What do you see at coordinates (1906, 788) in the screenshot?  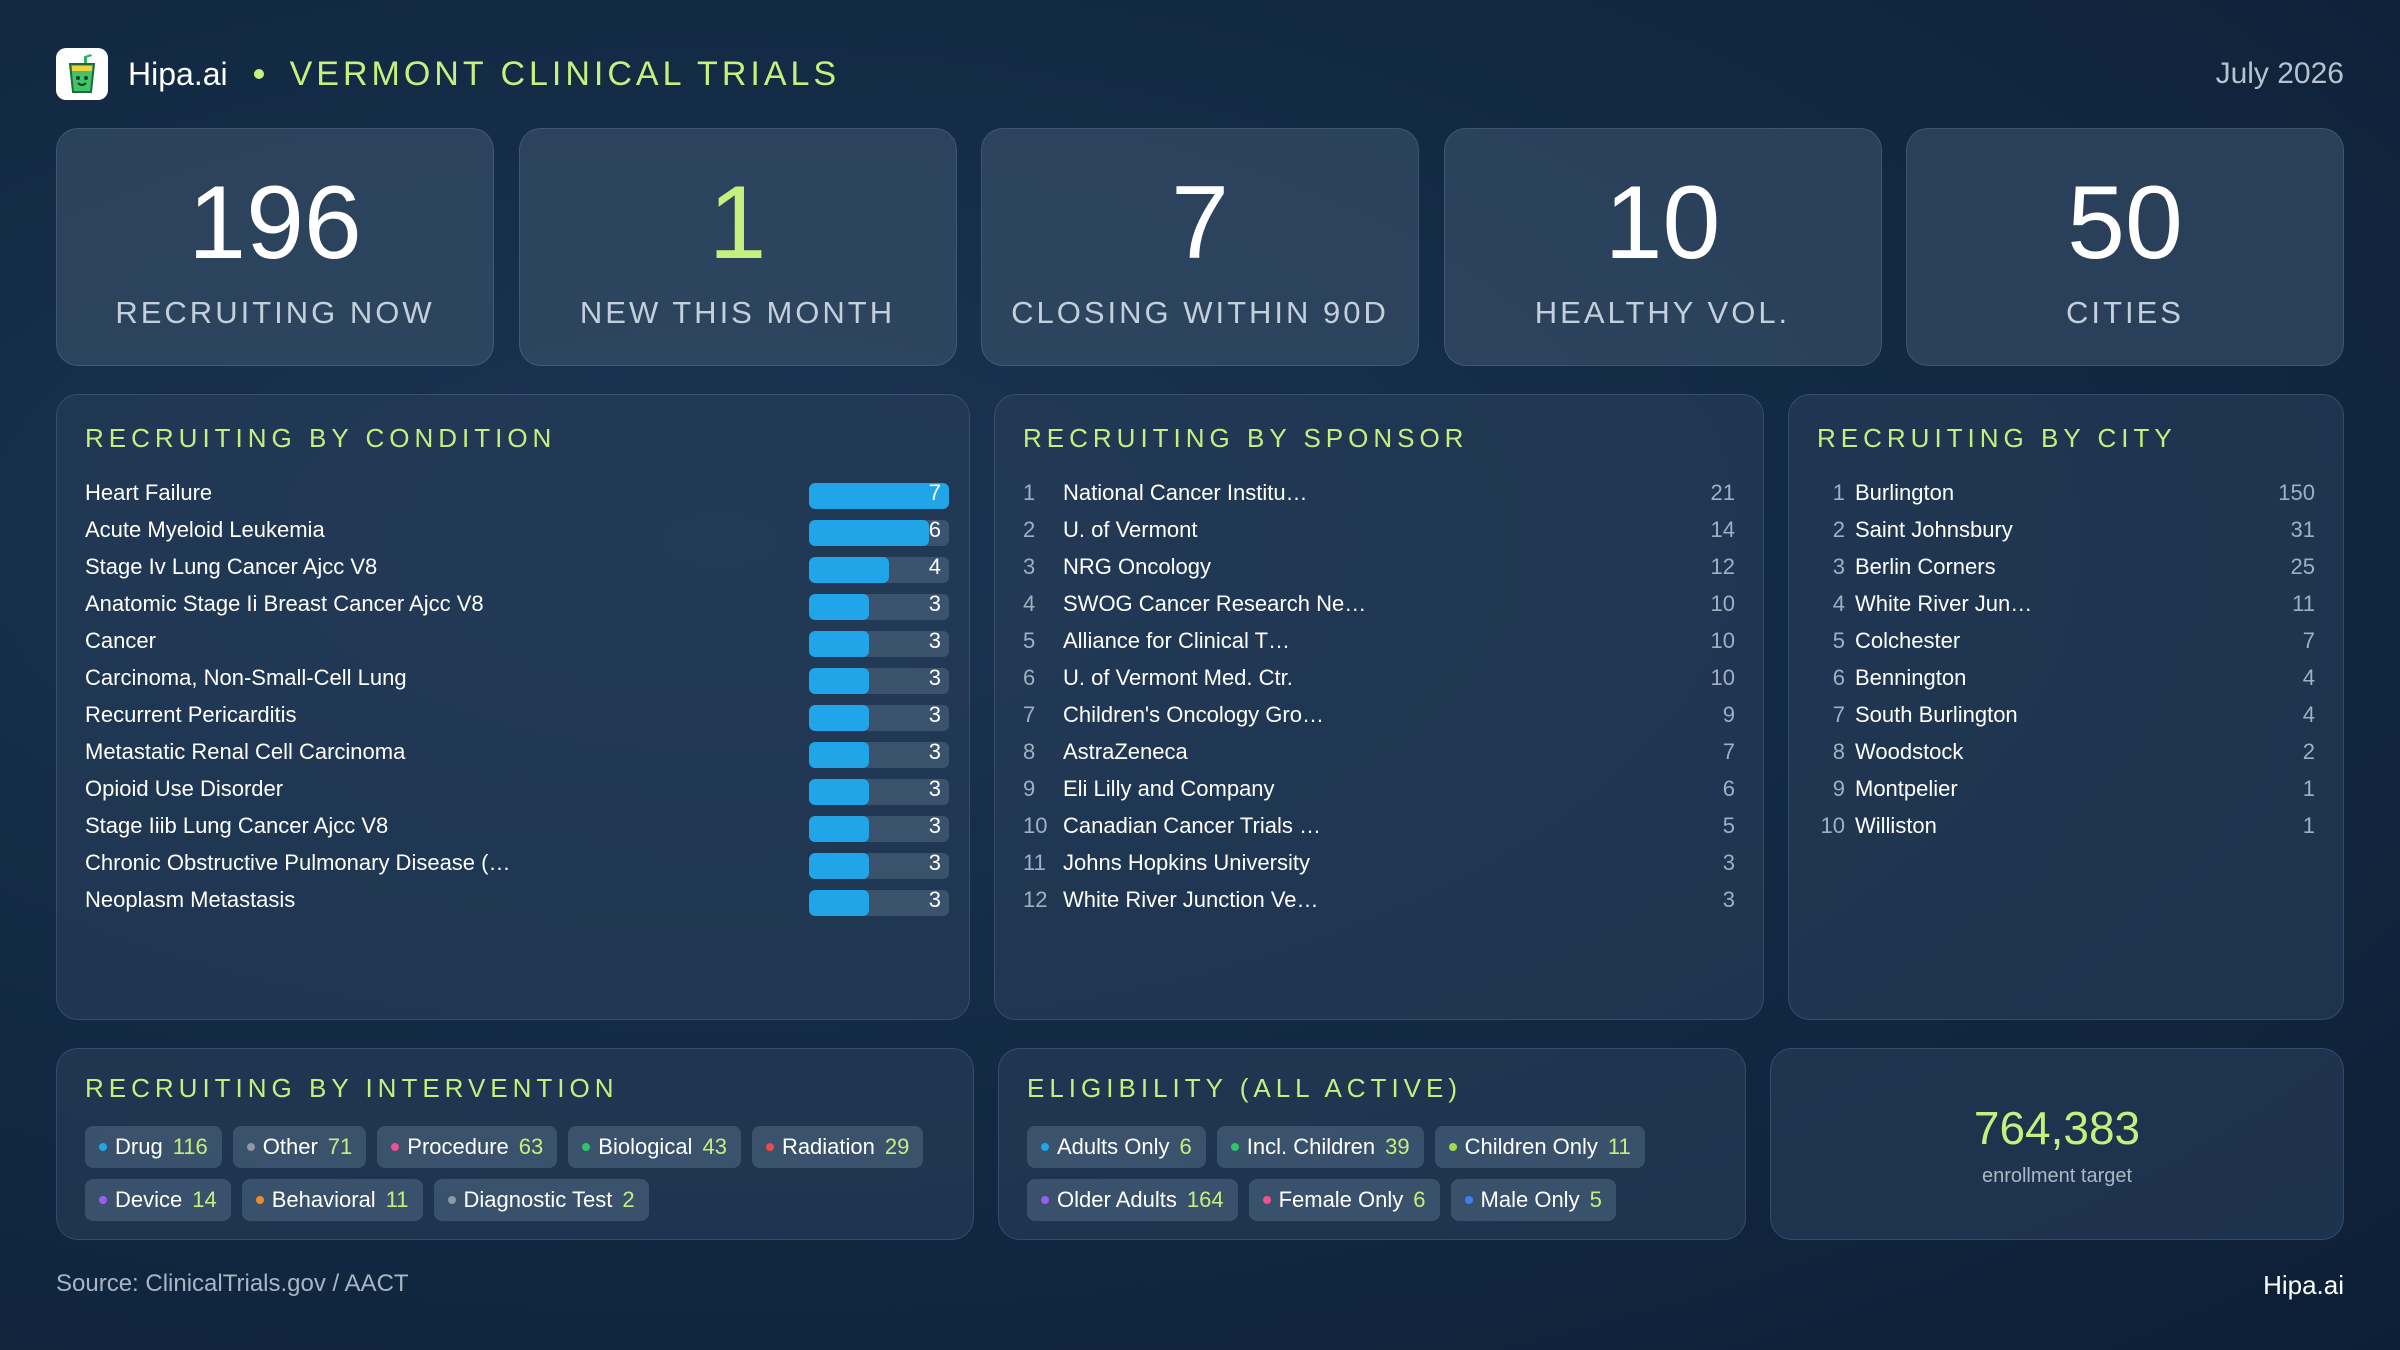 I see `city-name: Montpelier` at bounding box center [1906, 788].